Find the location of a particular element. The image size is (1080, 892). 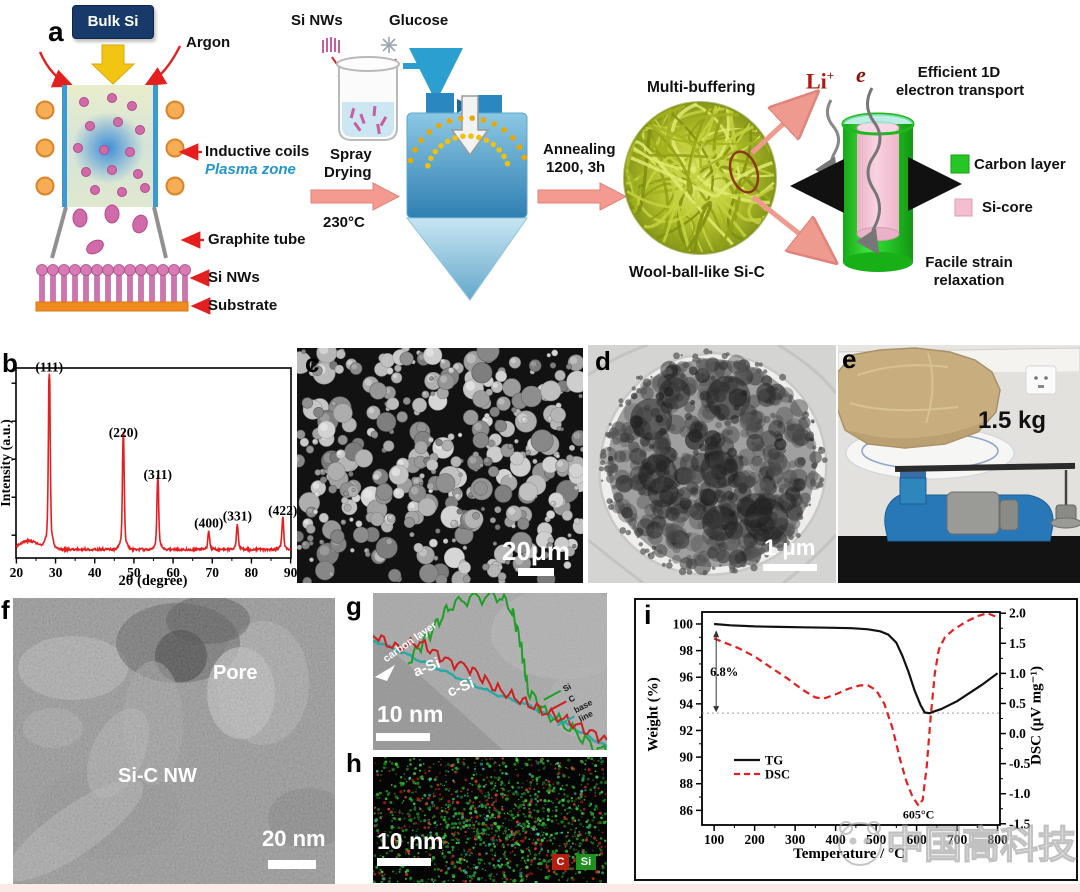

anneal-label-2: 1200, 3h is located at coordinates (576, 167).